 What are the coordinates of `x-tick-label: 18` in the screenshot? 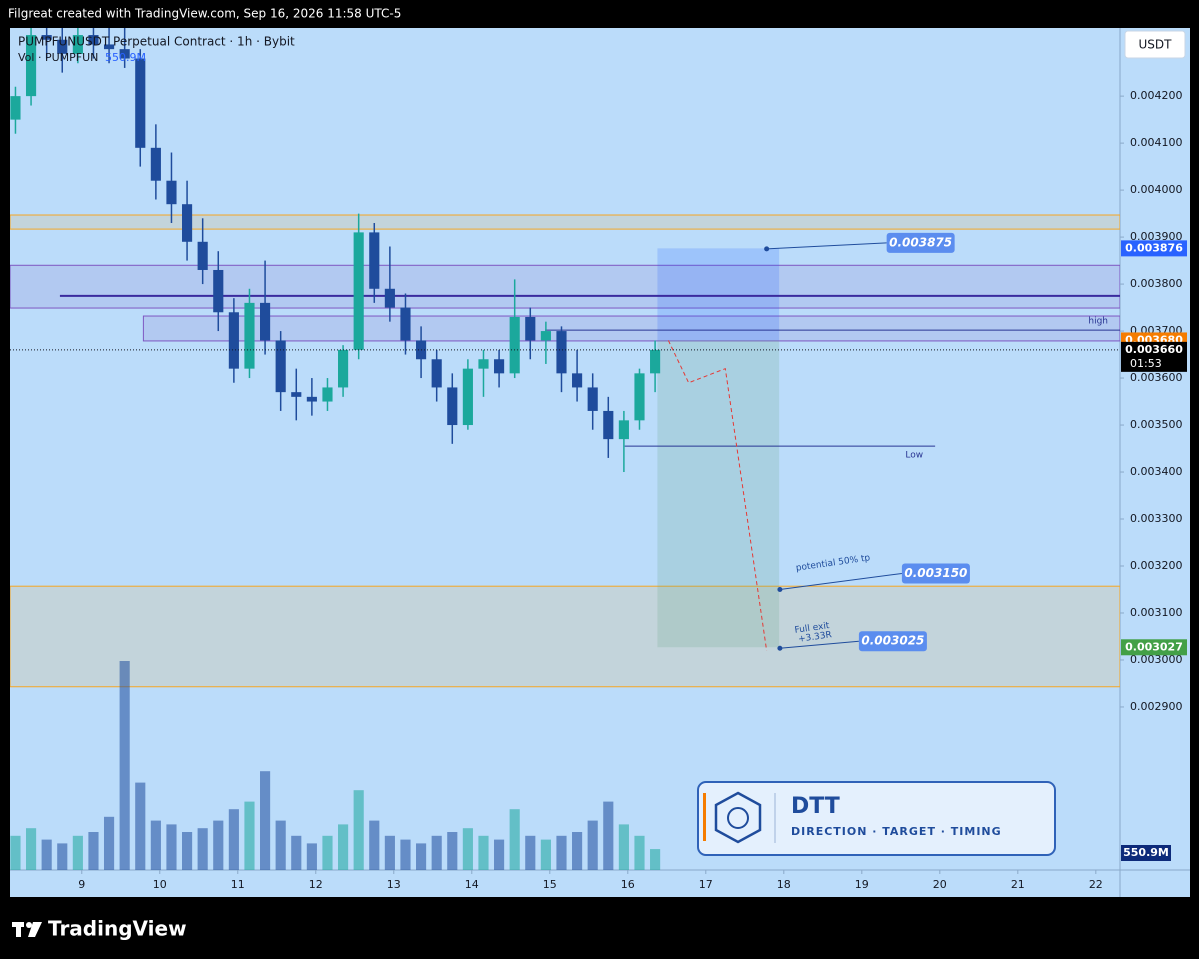 It's located at (784, 884).